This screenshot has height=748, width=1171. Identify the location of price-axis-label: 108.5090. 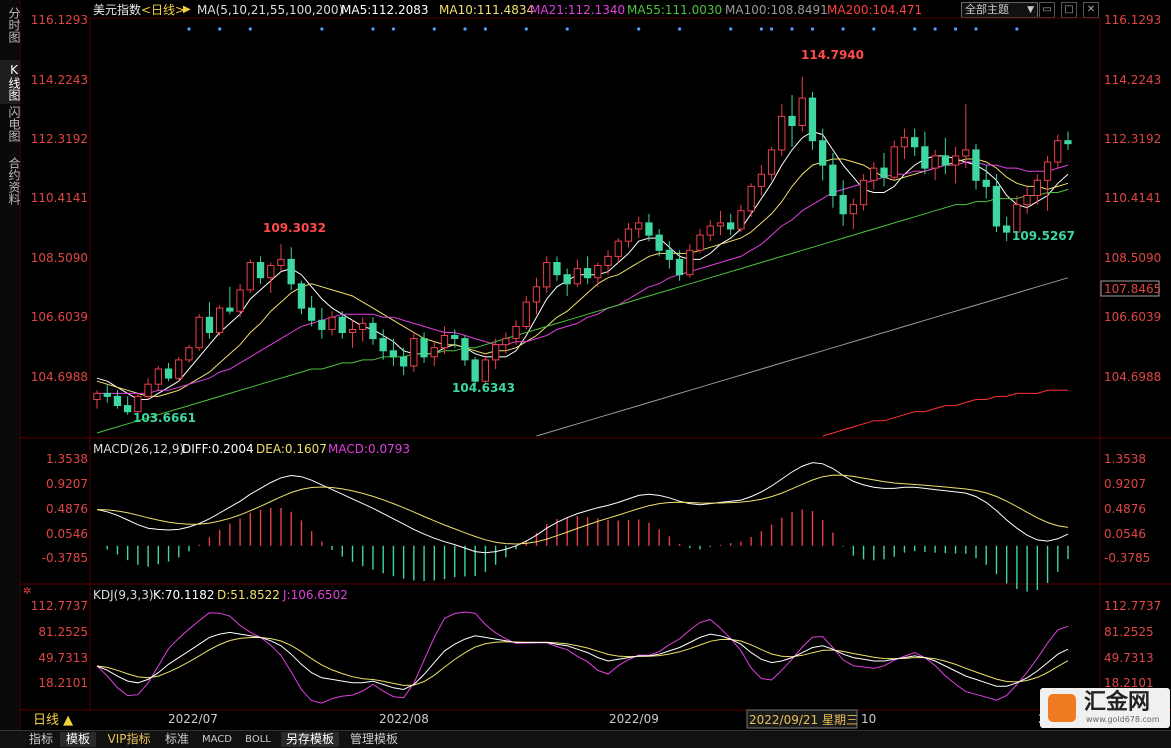
(1133, 258).